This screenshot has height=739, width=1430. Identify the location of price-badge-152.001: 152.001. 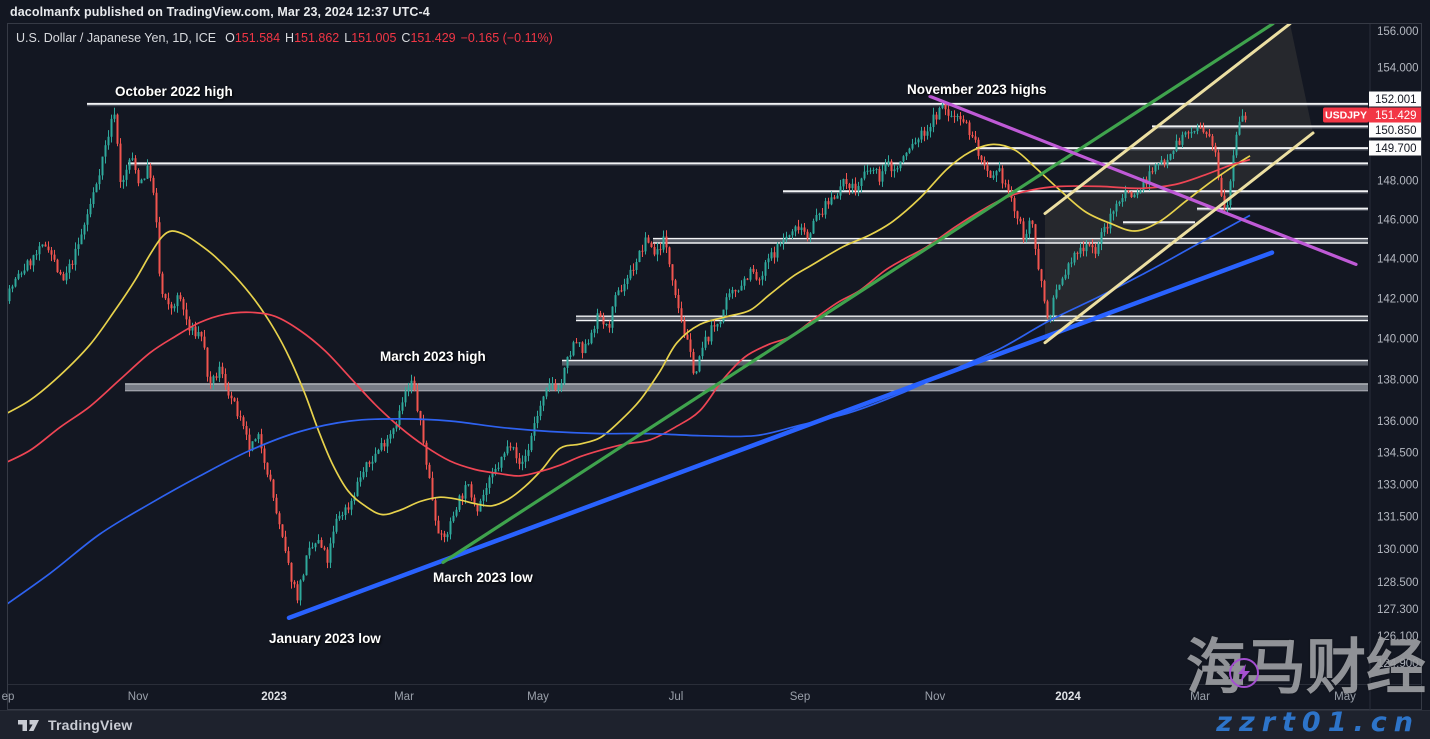
(1395, 99).